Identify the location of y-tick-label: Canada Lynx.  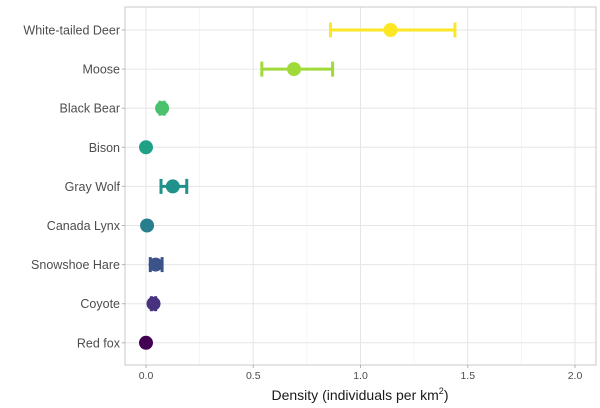
(84, 226).